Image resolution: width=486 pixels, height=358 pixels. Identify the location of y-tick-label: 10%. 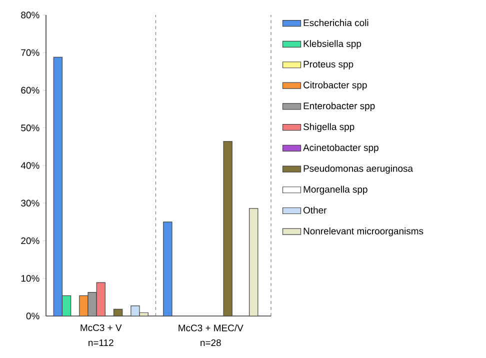
(30, 278).